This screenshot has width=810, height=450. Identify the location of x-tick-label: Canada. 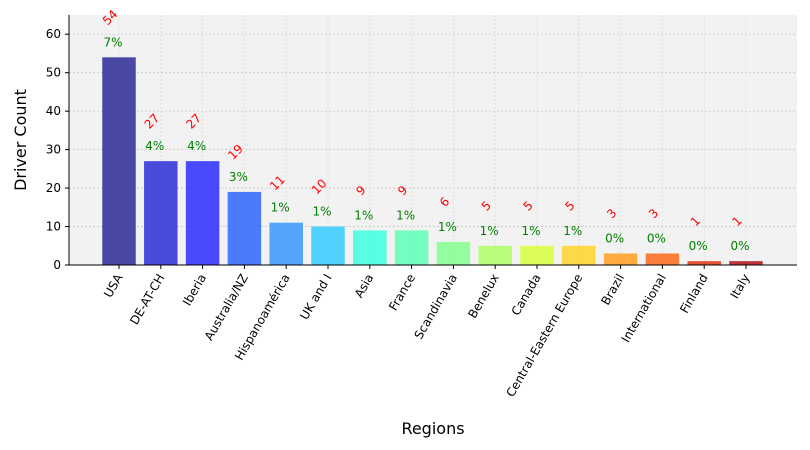
(526, 295).